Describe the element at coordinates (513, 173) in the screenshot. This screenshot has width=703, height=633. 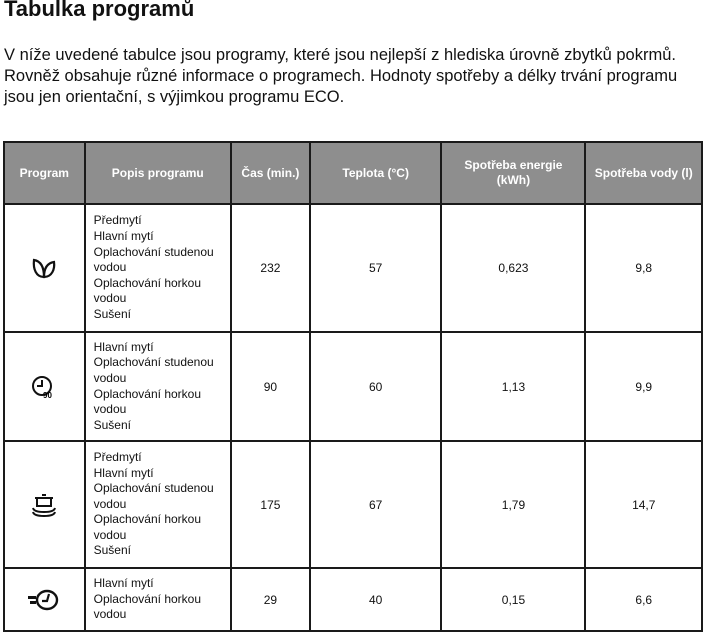
I see `header-energy: Spotřeba energie (kWh)` at that location.